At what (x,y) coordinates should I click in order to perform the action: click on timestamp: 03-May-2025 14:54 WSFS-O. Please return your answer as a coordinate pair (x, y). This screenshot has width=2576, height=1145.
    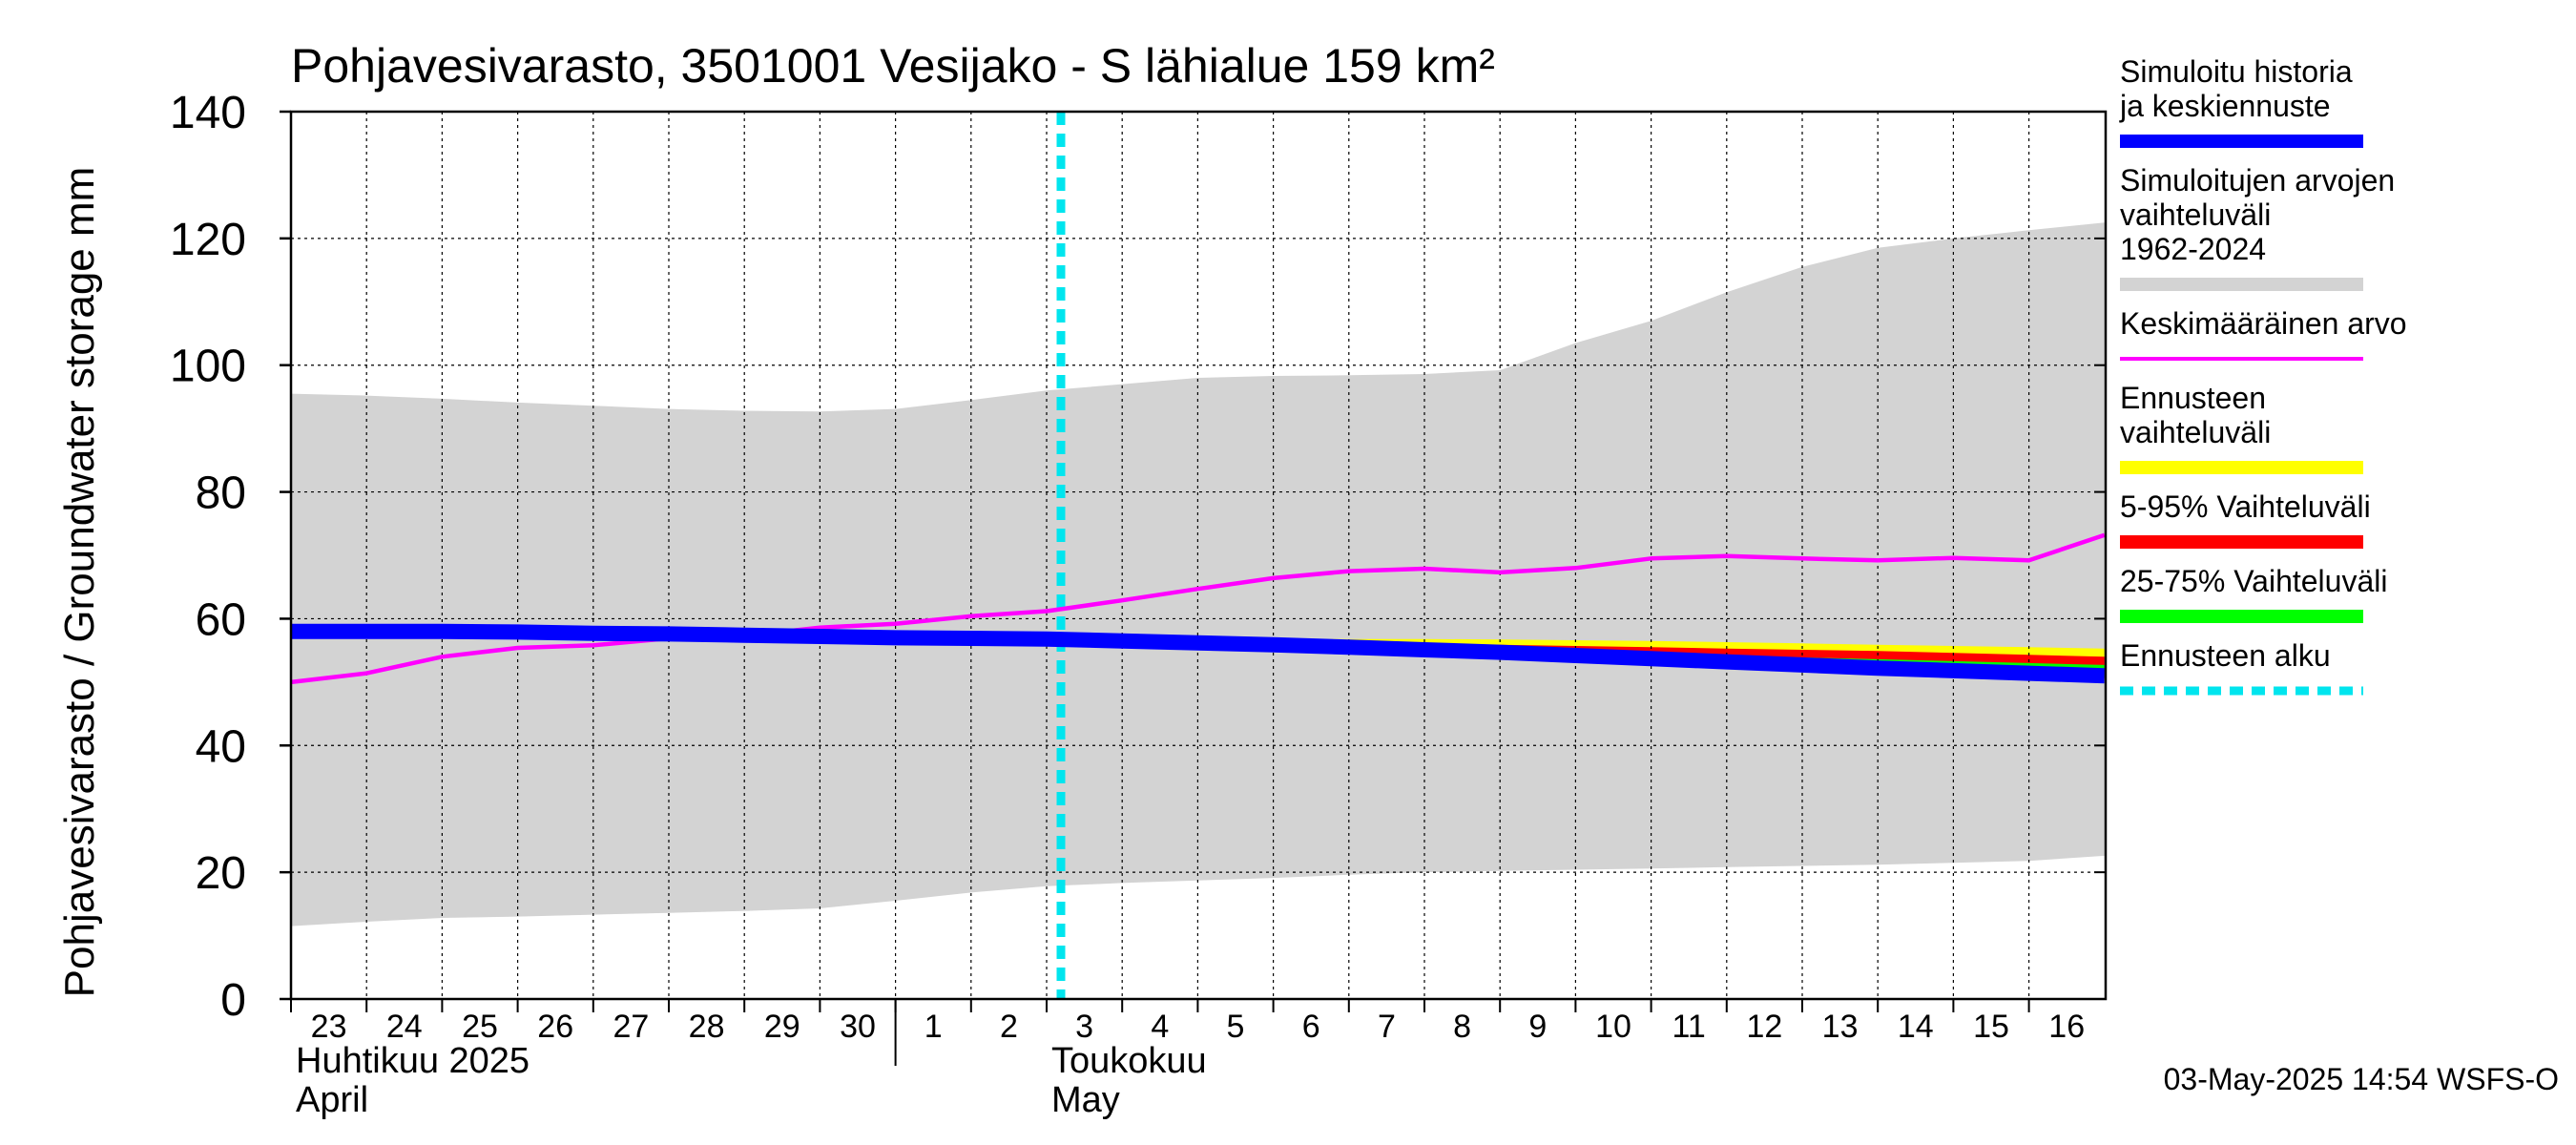
    Looking at the image, I should click on (2361, 1079).